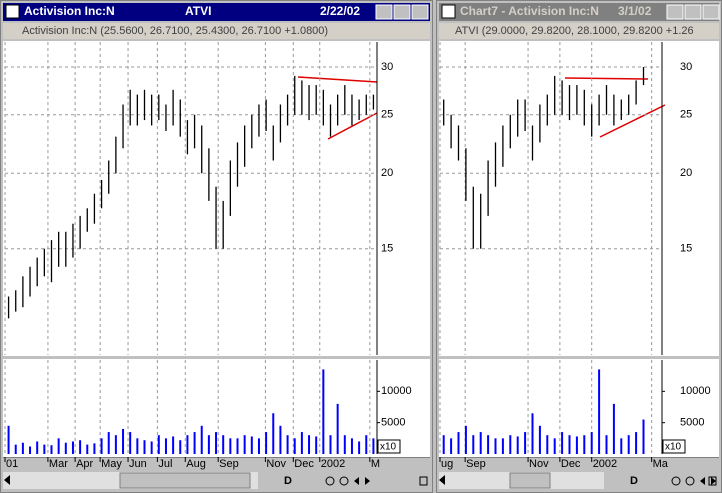 Image resolution: width=722 pixels, height=493 pixels. Describe the element at coordinates (58, 464) in the screenshot. I see `x-tick-label: Mar` at that location.